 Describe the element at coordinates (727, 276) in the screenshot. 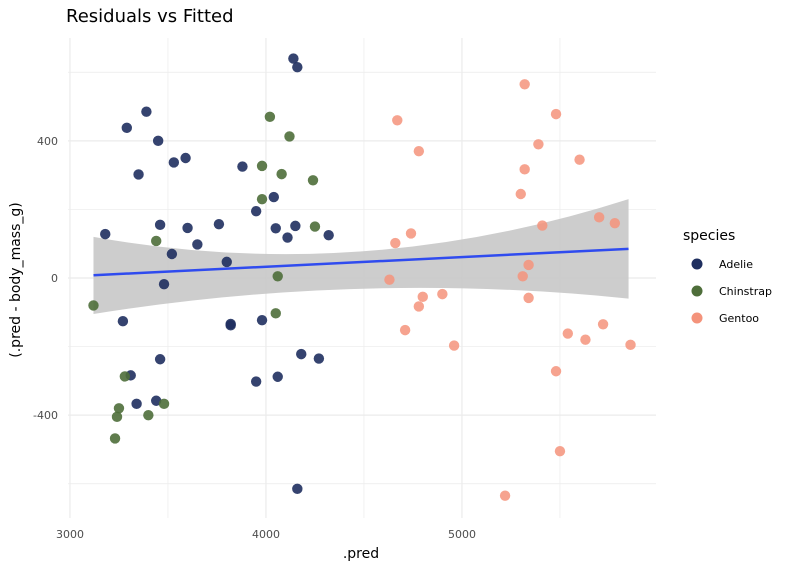

I see `legend: species Adelie Chinstrap Gentoo` at that location.